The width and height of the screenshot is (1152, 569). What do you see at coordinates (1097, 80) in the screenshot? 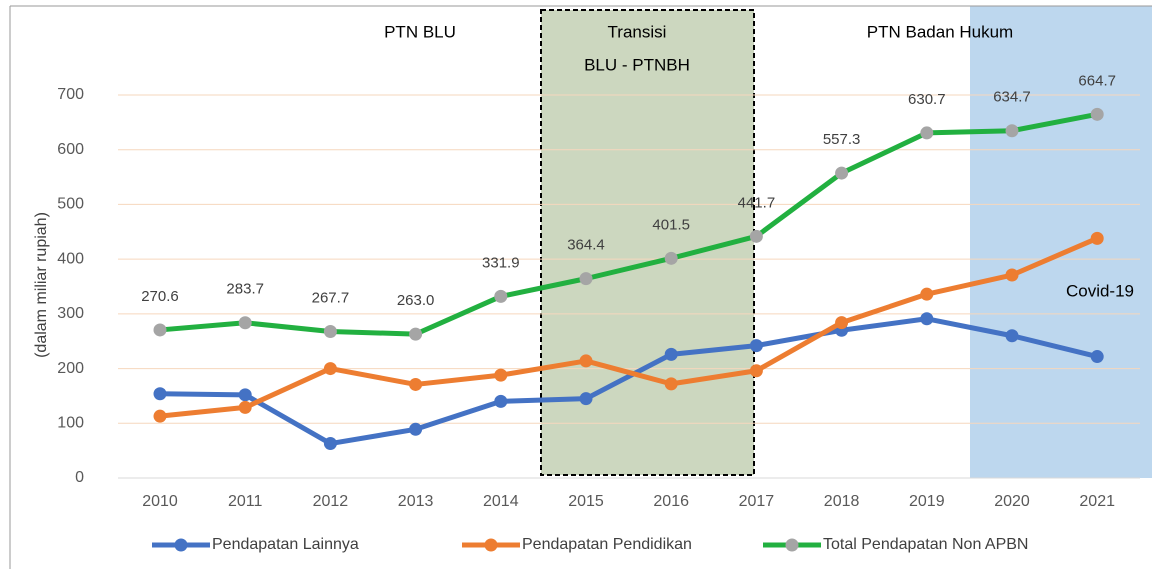
I see `value-label: 664.7` at bounding box center [1097, 80].